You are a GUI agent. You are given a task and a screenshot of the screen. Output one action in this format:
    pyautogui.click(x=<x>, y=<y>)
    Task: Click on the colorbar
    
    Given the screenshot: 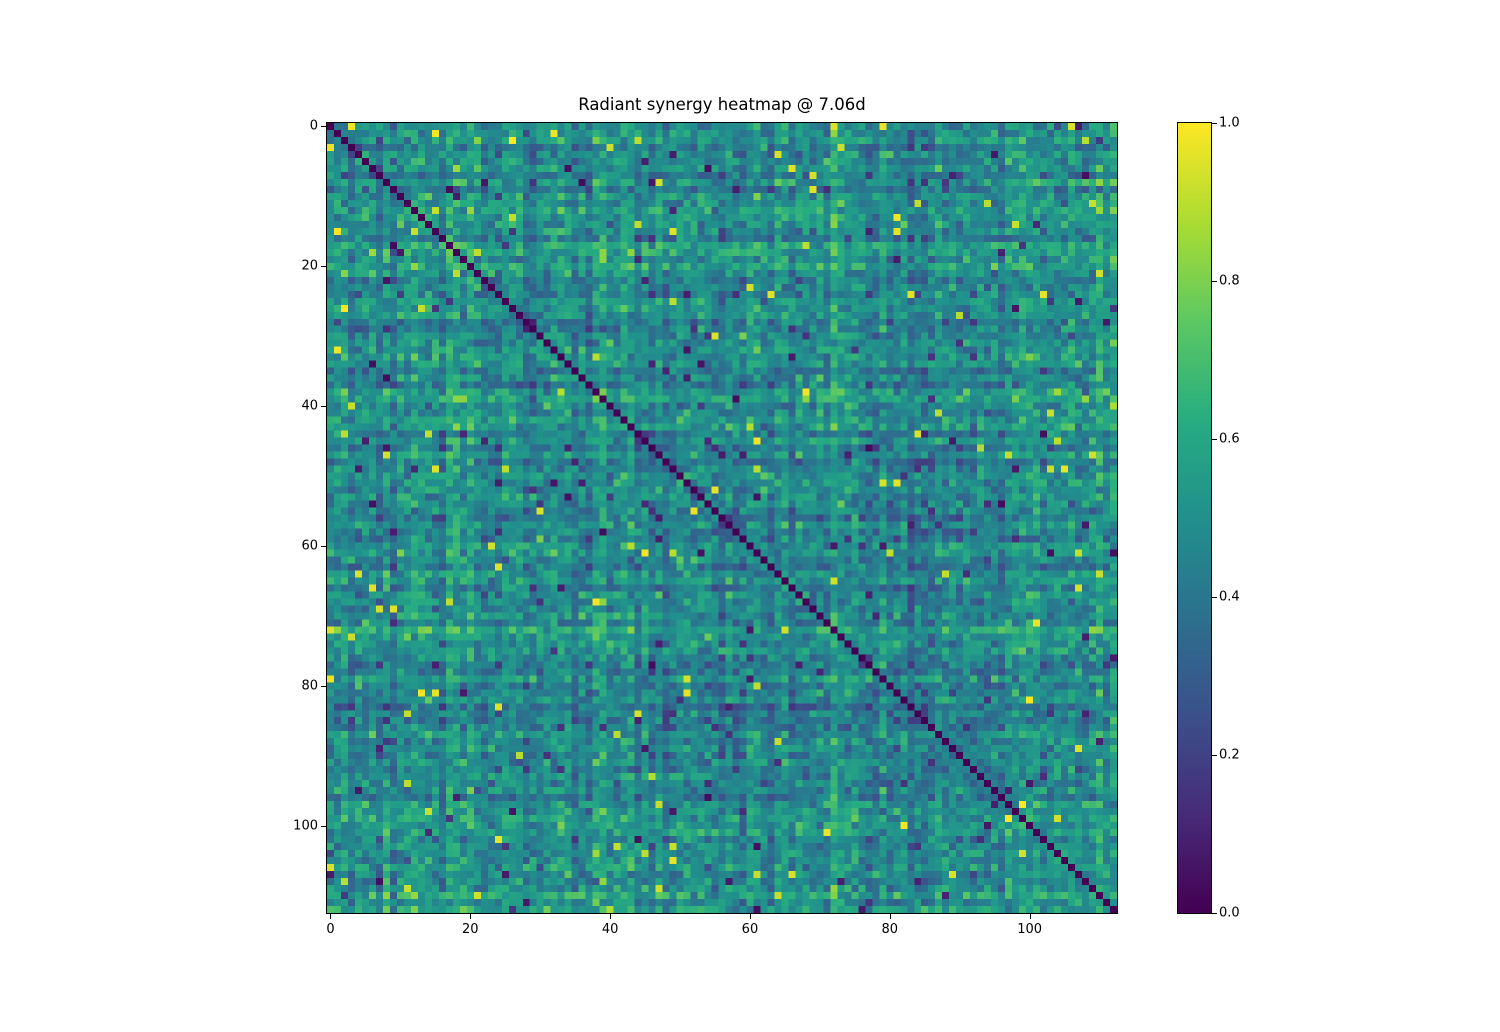 What is the action you would take?
    pyautogui.click(x=1194, y=518)
    